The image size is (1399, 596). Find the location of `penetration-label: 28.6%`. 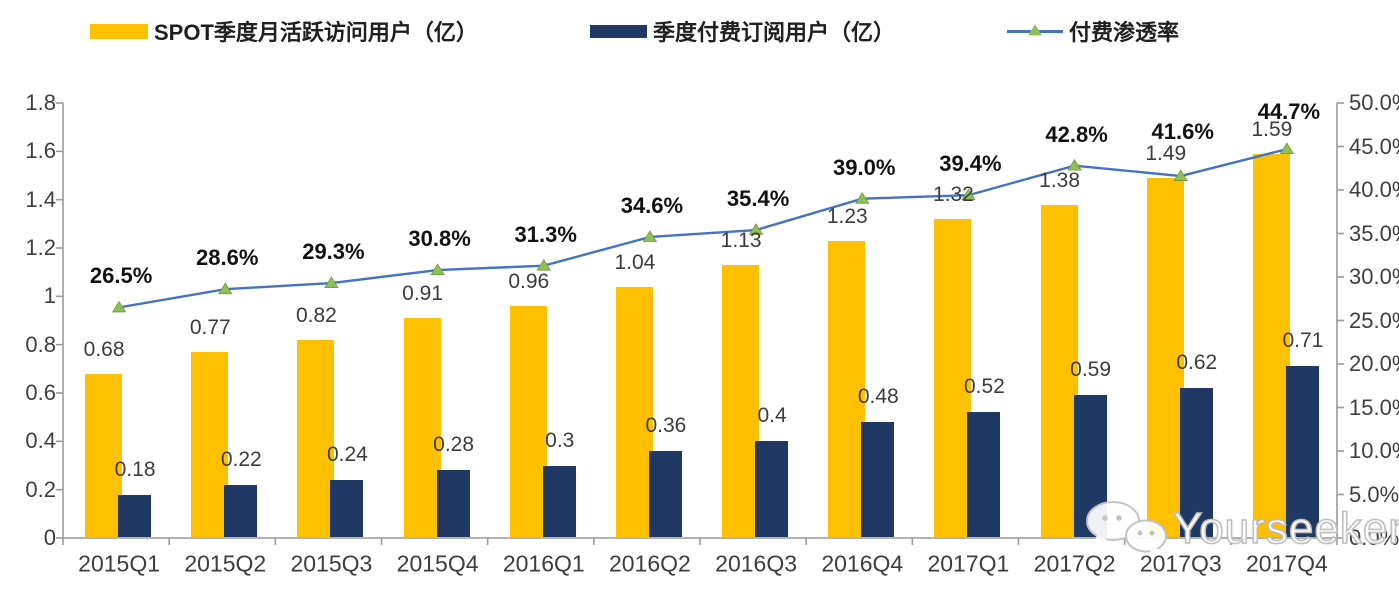

penetration-label: 28.6% is located at coordinates (227, 258).